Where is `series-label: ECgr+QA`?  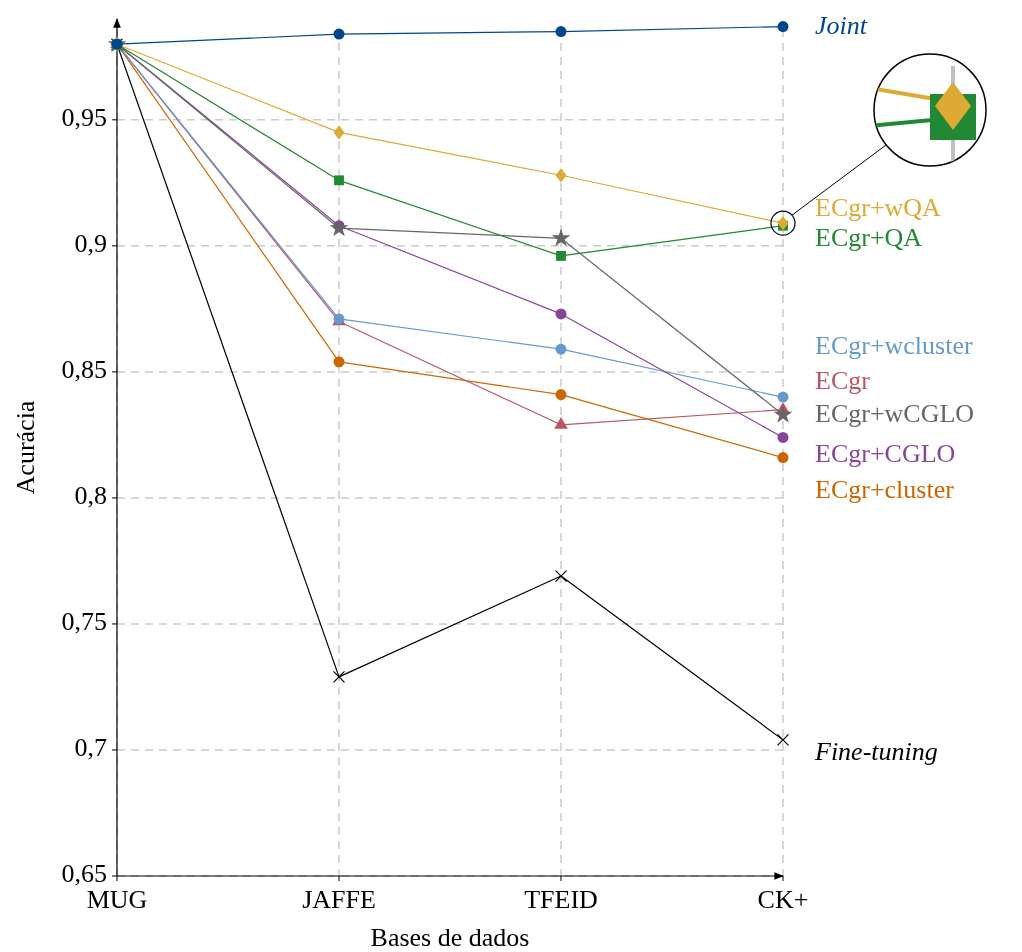
series-label: ECgr+QA is located at coordinates (869, 237).